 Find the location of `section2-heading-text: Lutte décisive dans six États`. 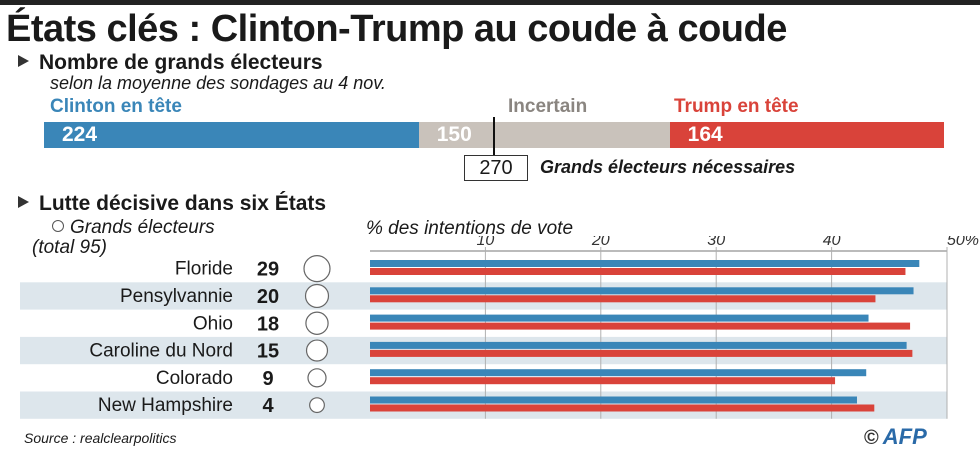

section2-heading-text: Lutte décisive dans six États is located at coordinates (183, 203).